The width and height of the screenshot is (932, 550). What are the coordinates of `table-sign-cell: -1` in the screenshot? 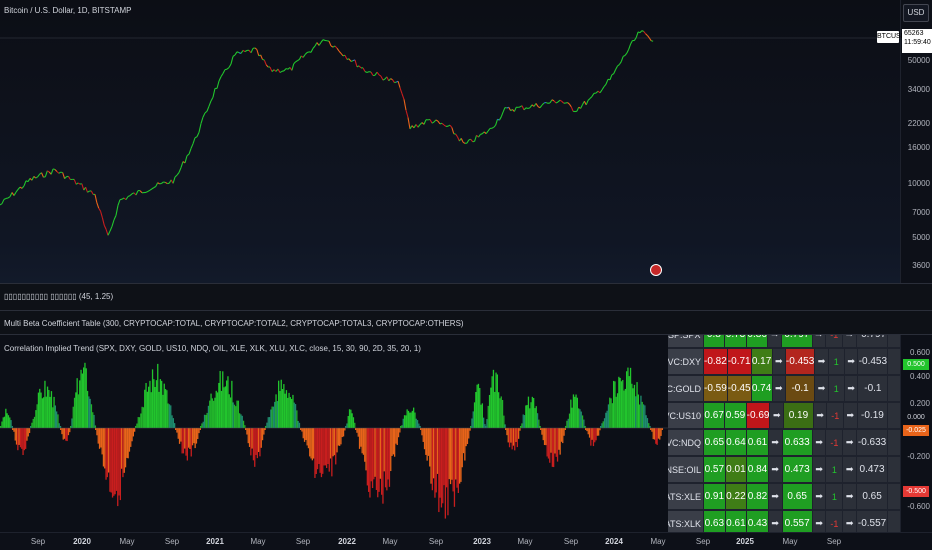 It's located at (835, 442).